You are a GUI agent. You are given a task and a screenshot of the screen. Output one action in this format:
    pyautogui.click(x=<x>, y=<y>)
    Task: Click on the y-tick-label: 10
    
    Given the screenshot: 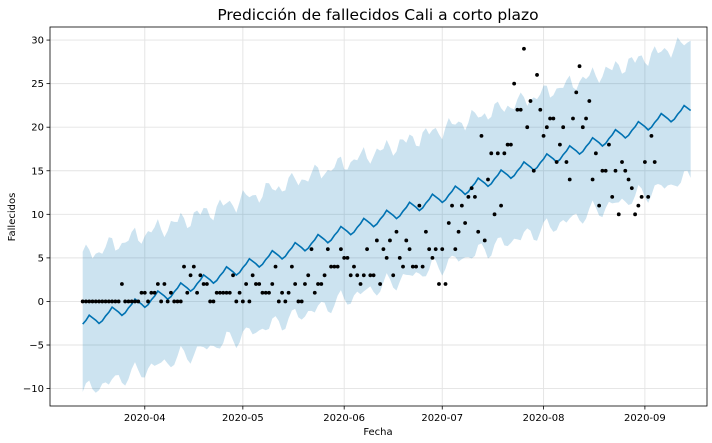 What is the action you would take?
    pyautogui.click(x=37, y=215)
    